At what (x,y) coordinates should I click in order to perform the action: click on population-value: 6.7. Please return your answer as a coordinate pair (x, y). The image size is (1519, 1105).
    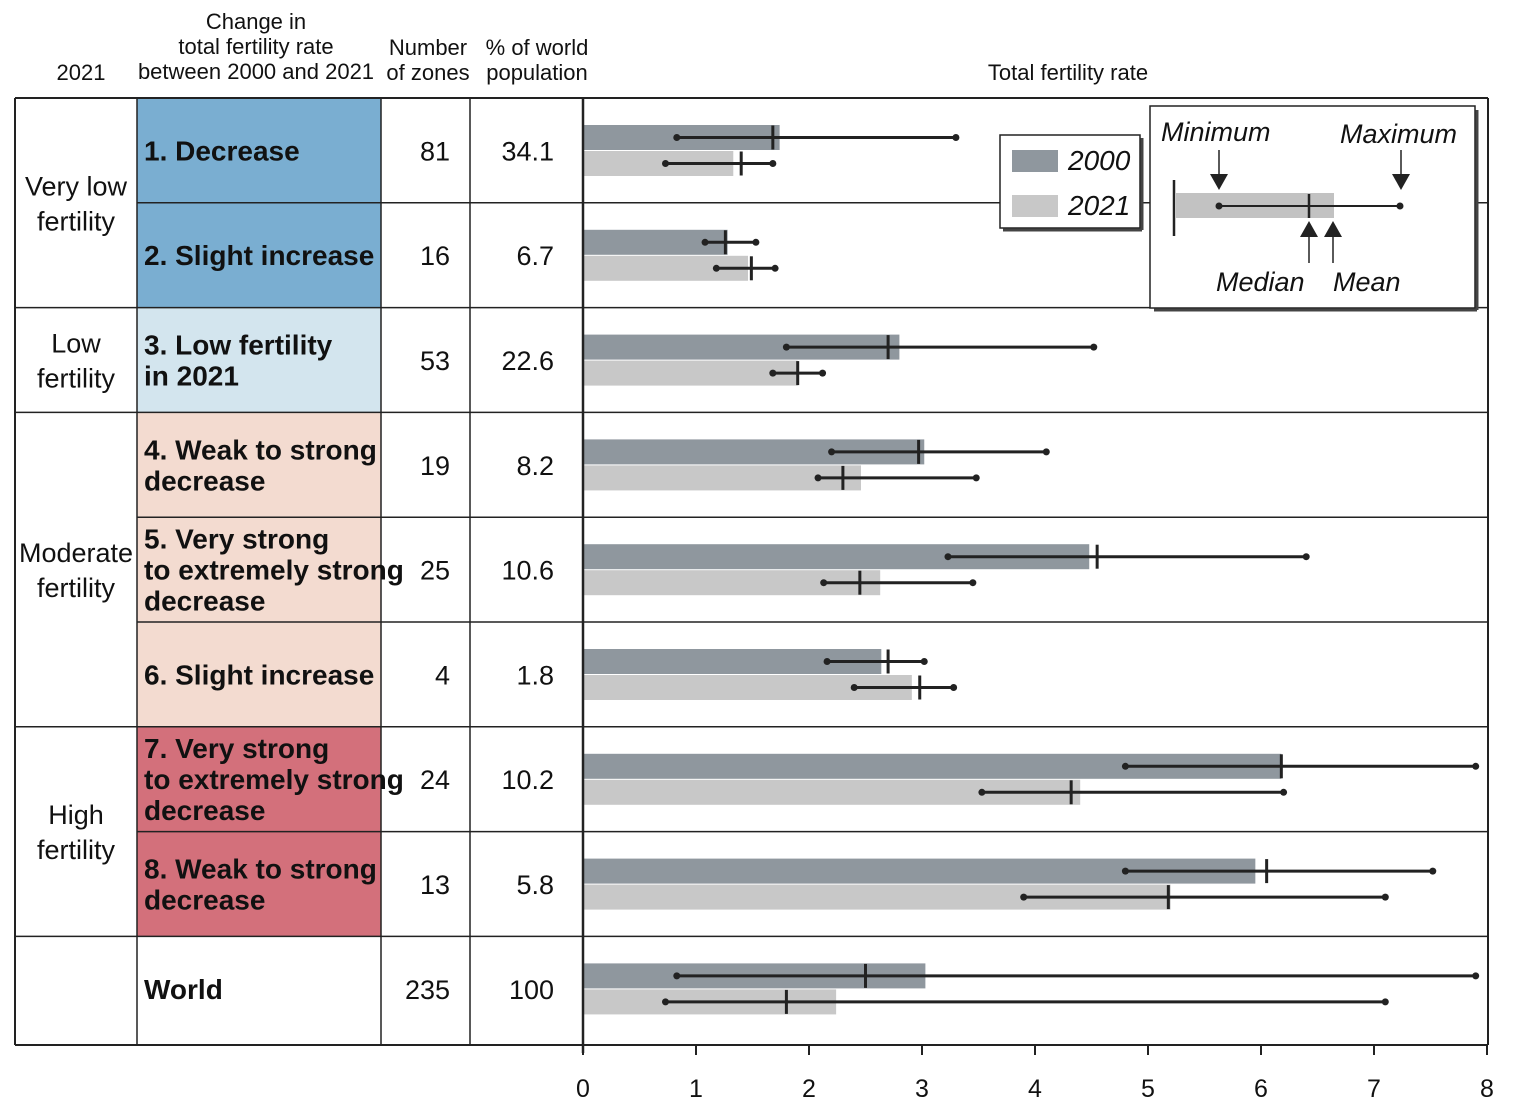
    Looking at the image, I should click on (535, 256).